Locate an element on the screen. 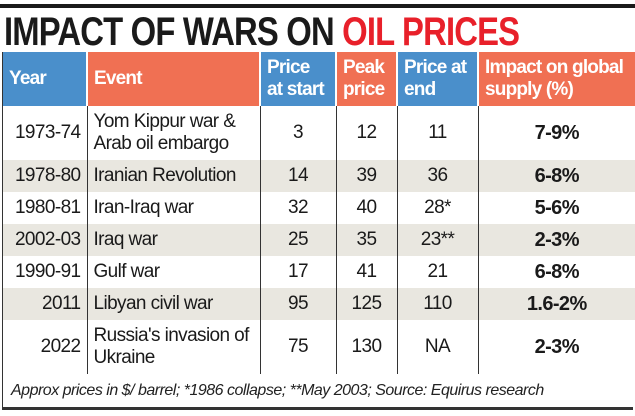 Image resolution: width=635 pixels, height=416 pixels. cell-year: 2002-03 is located at coordinates (45, 240).